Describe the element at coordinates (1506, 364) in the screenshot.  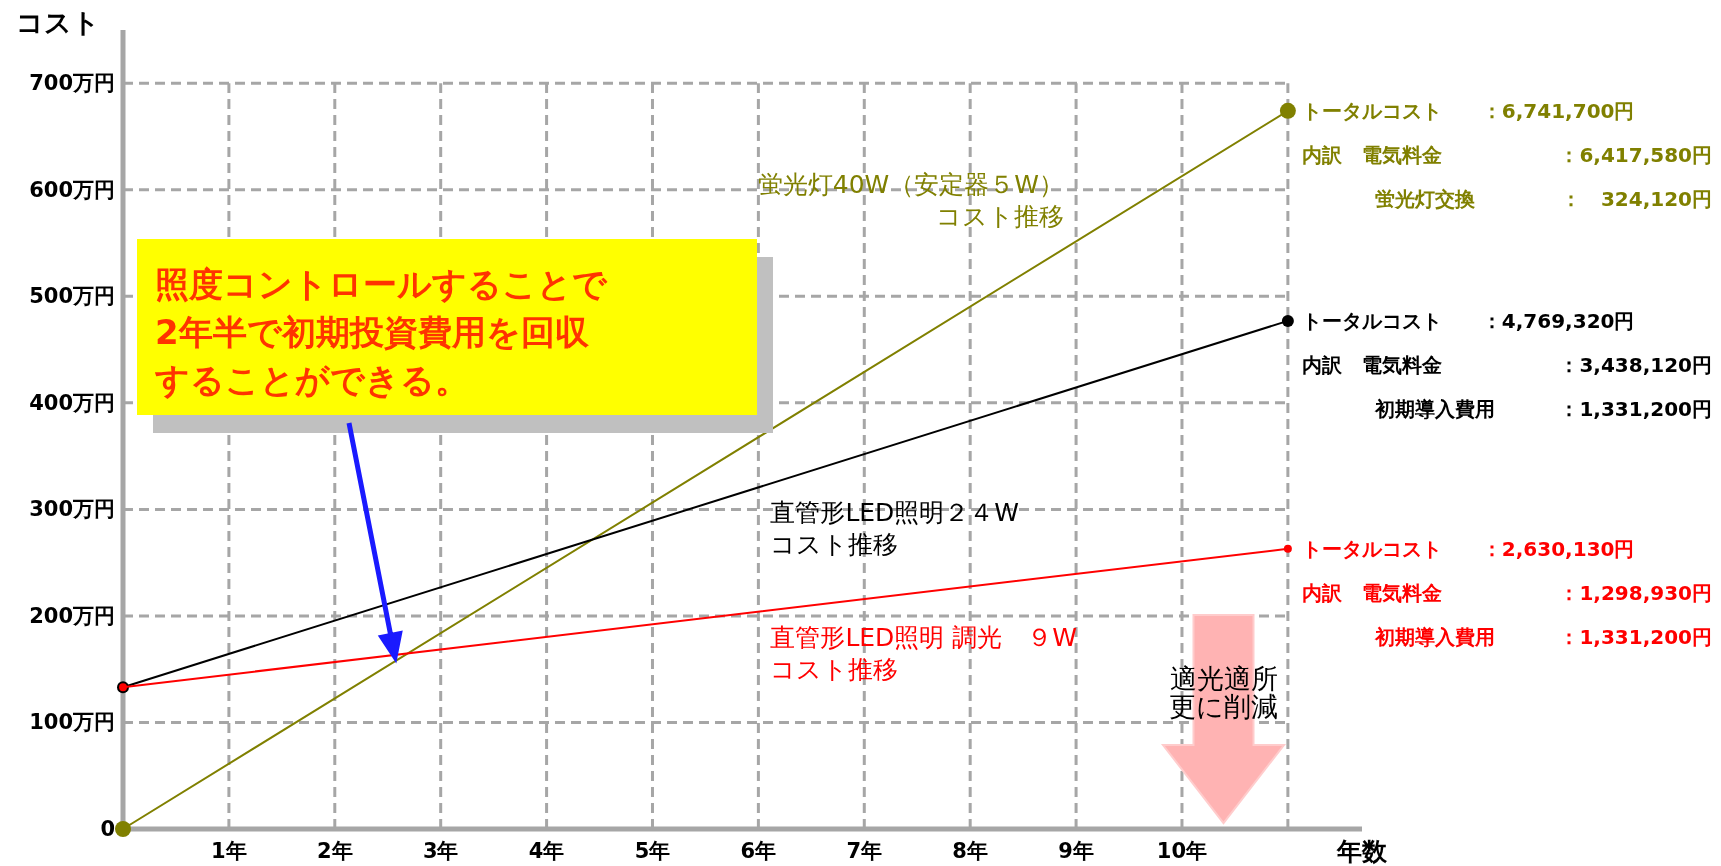
I see `text: 内訳 電気料金 ：3,438,120円` at that location.